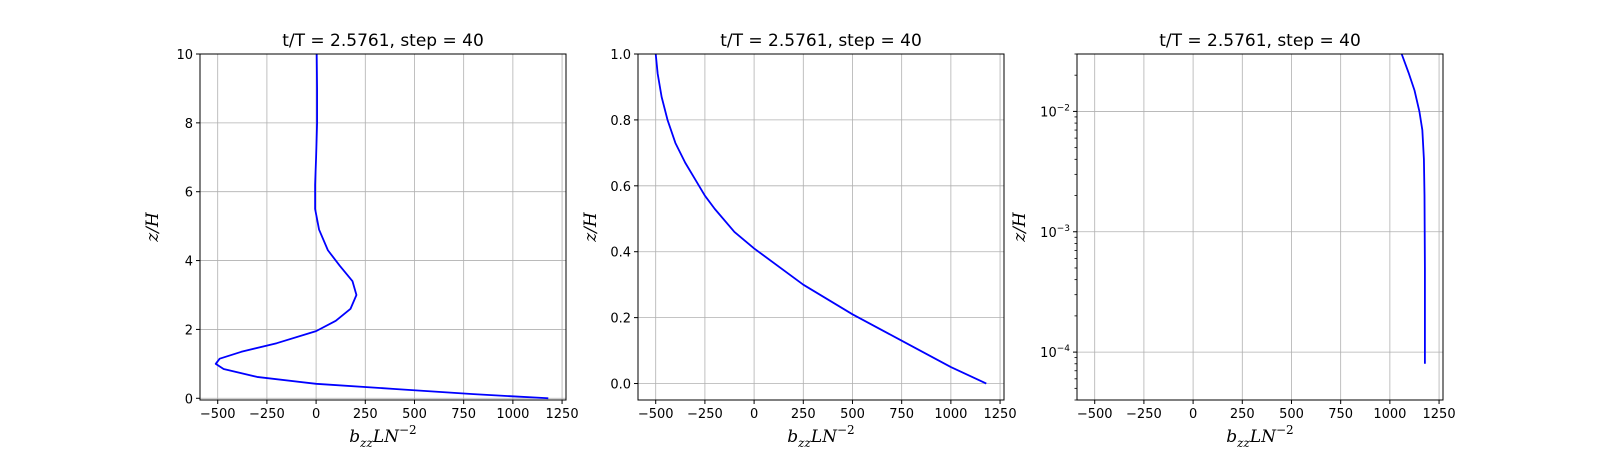 Image resolution: width=1600 pixels, height=450 pixels. What do you see at coordinates (189, 124) in the screenshot?
I see `y-tick-label: 8` at bounding box center [189, 124].